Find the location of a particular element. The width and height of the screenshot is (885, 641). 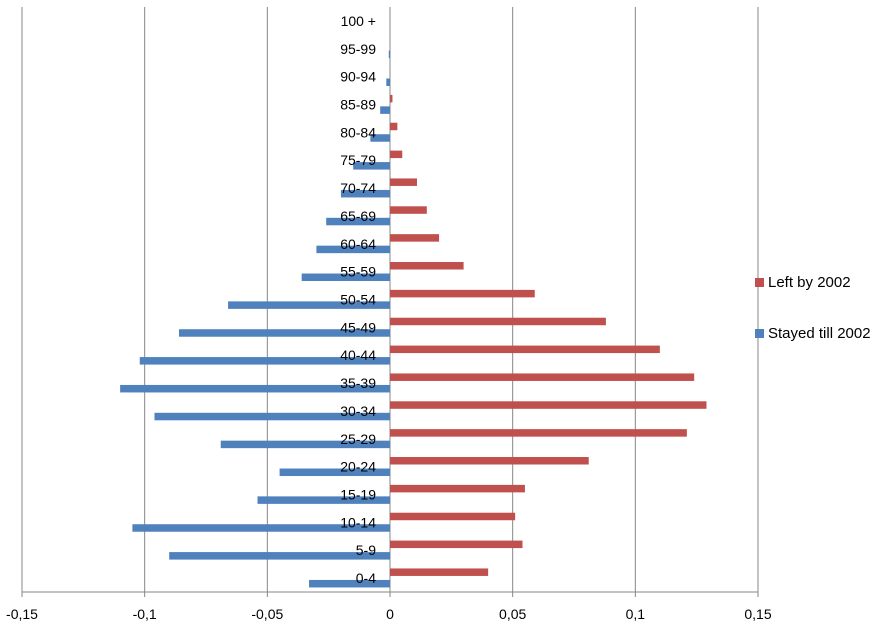

category-label: 15-19 is located at coordinates (358, 495).